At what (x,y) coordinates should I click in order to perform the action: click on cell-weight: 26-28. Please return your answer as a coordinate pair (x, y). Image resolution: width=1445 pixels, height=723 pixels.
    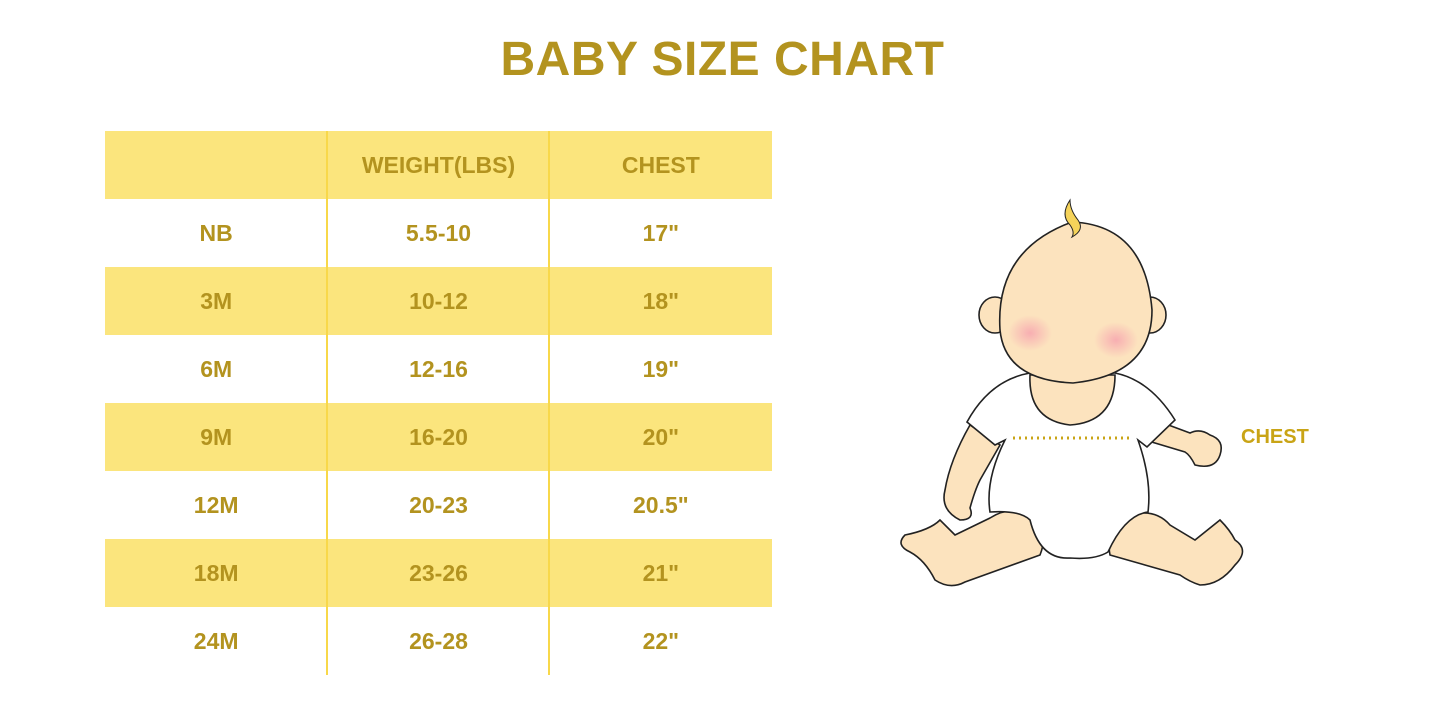
    Looking at the image, I should click on (438, 640).